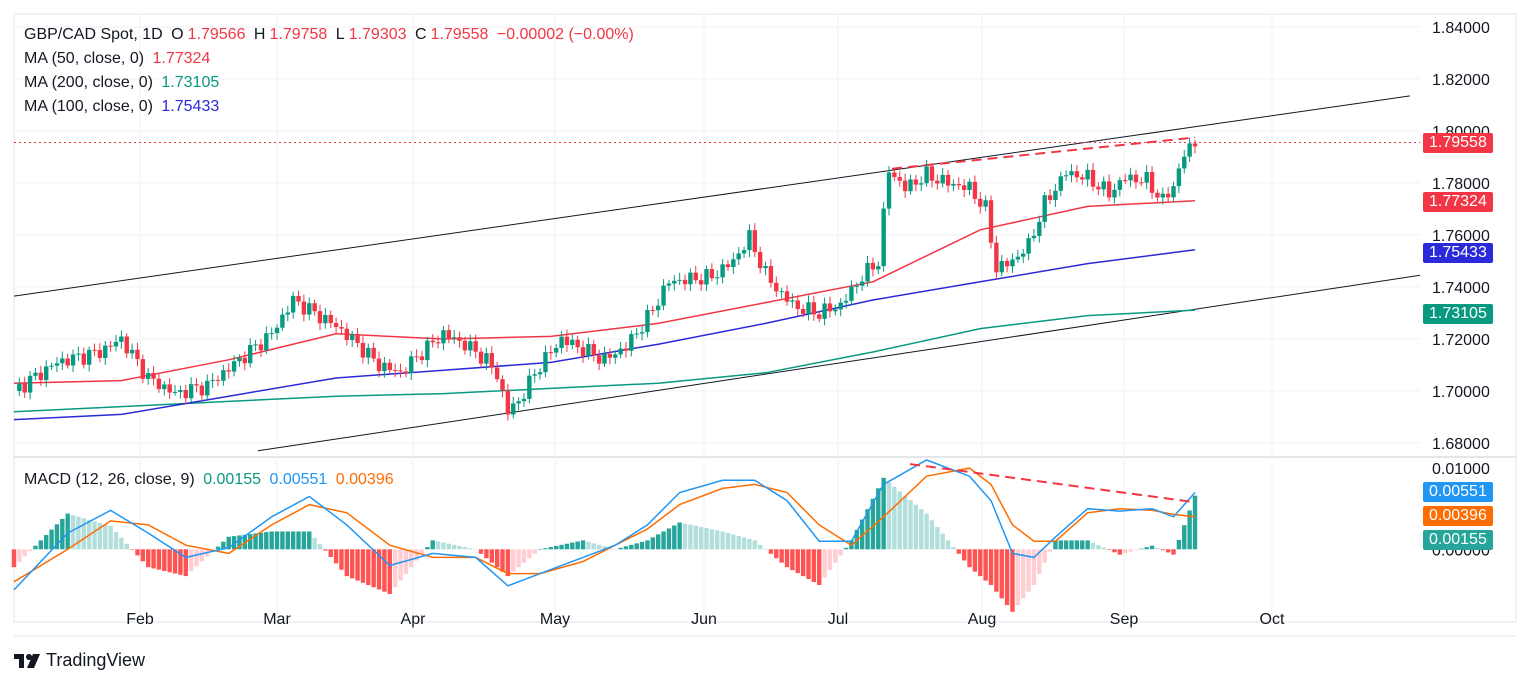 The width and height of the screenshot is (1536, 685). Describe the element at coordinates (1461, 444) in the screenshot. I see `price-tick-label: 1.68000` at that location.